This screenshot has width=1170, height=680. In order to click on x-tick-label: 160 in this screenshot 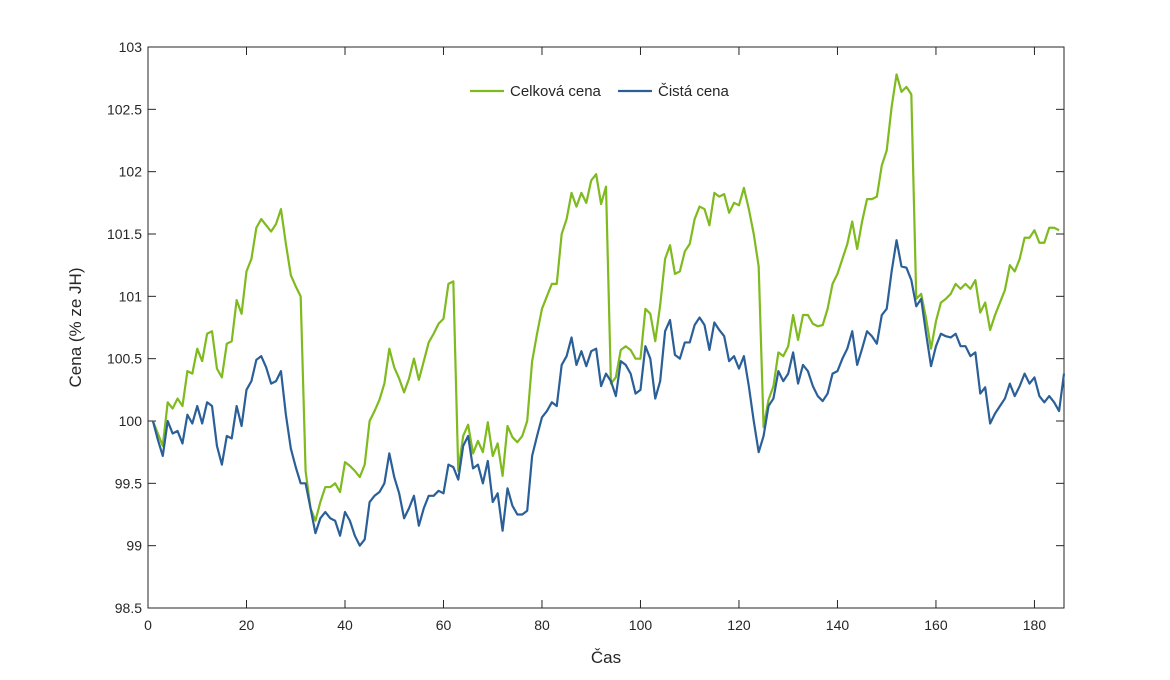, I will do `click(936, 625)`.